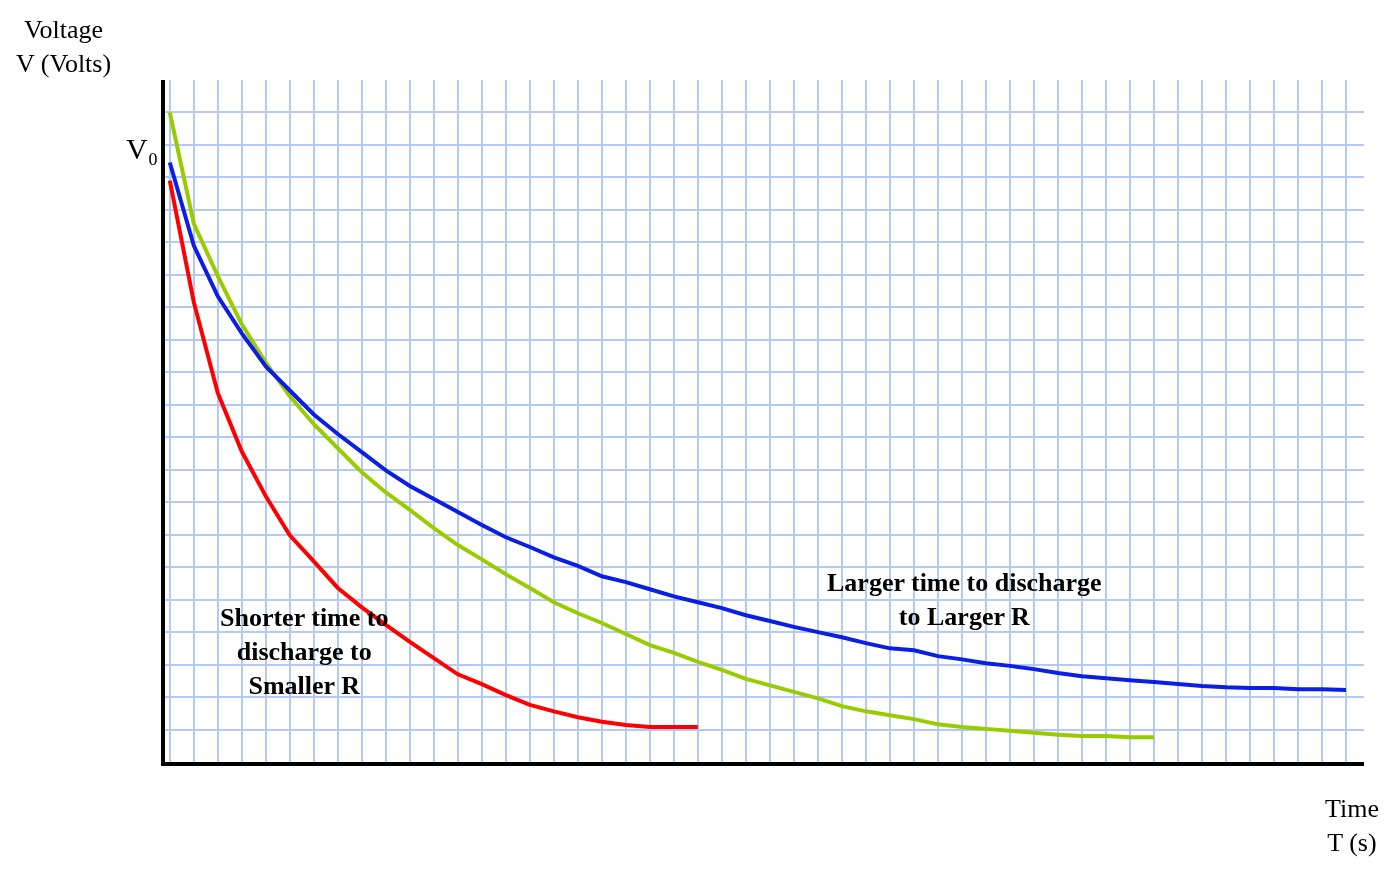  I want to click on y-axis-title: Voltage V (Volts), so click(64, 46).